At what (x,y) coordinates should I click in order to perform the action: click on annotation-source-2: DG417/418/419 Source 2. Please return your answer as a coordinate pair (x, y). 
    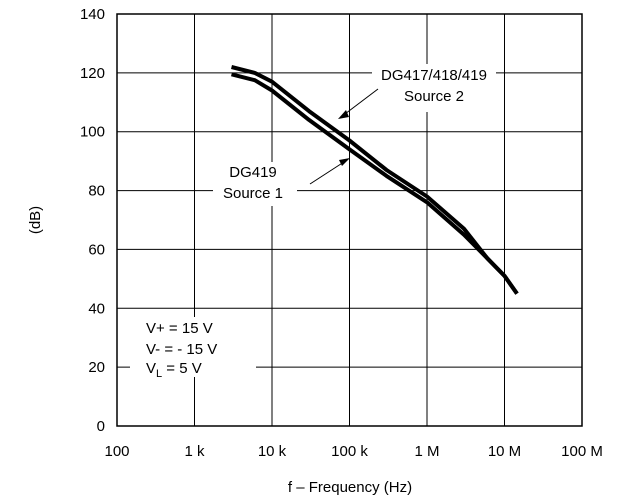
    Looking at the image, I should click on (417, 91).